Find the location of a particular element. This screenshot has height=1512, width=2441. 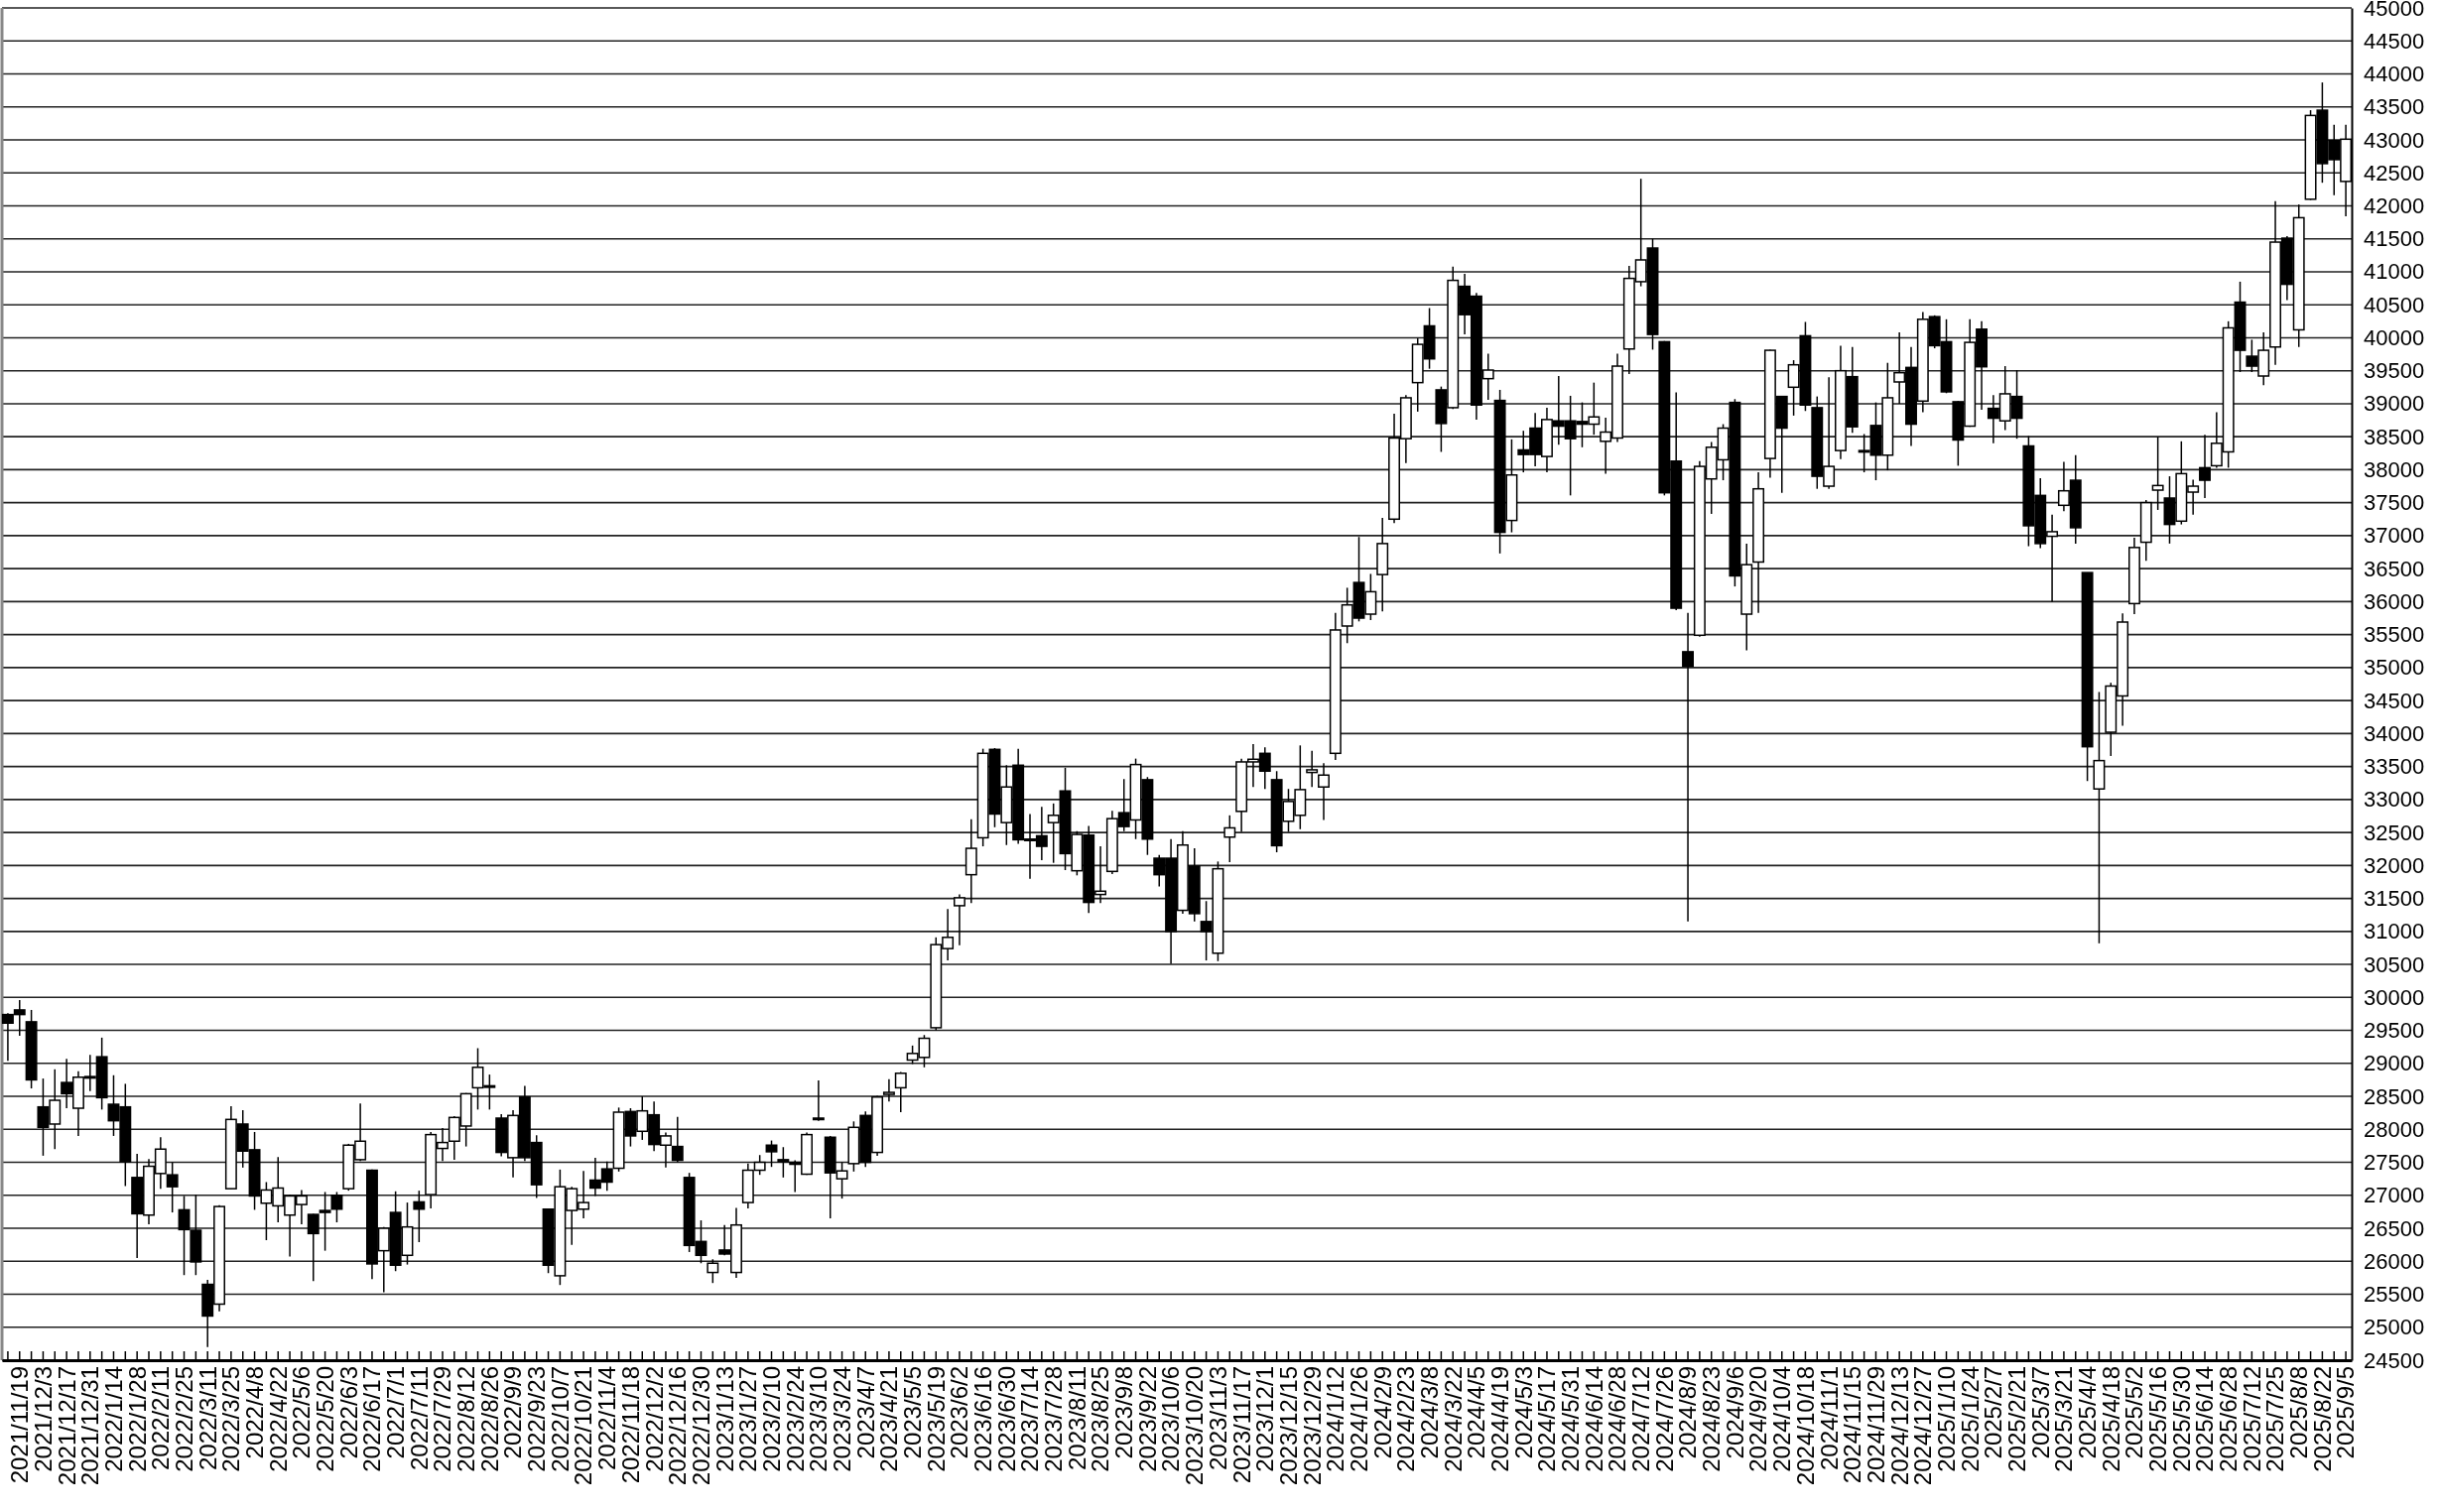

y-tick-label: 39000 is located at coordinates (2394, 404).